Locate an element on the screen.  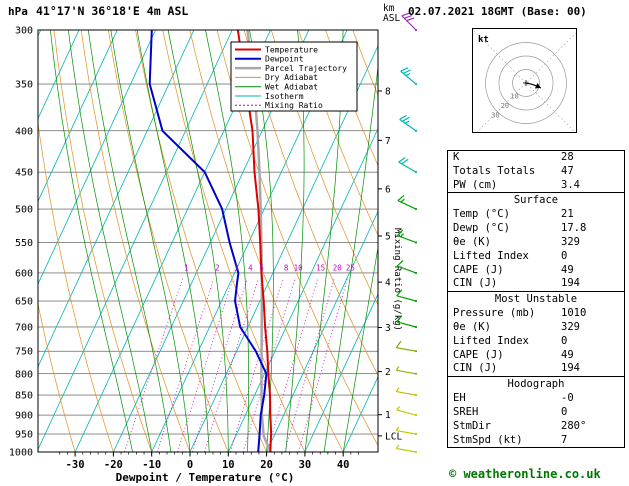
legend-label: Dewpoint is located at coordinates (284, 59).